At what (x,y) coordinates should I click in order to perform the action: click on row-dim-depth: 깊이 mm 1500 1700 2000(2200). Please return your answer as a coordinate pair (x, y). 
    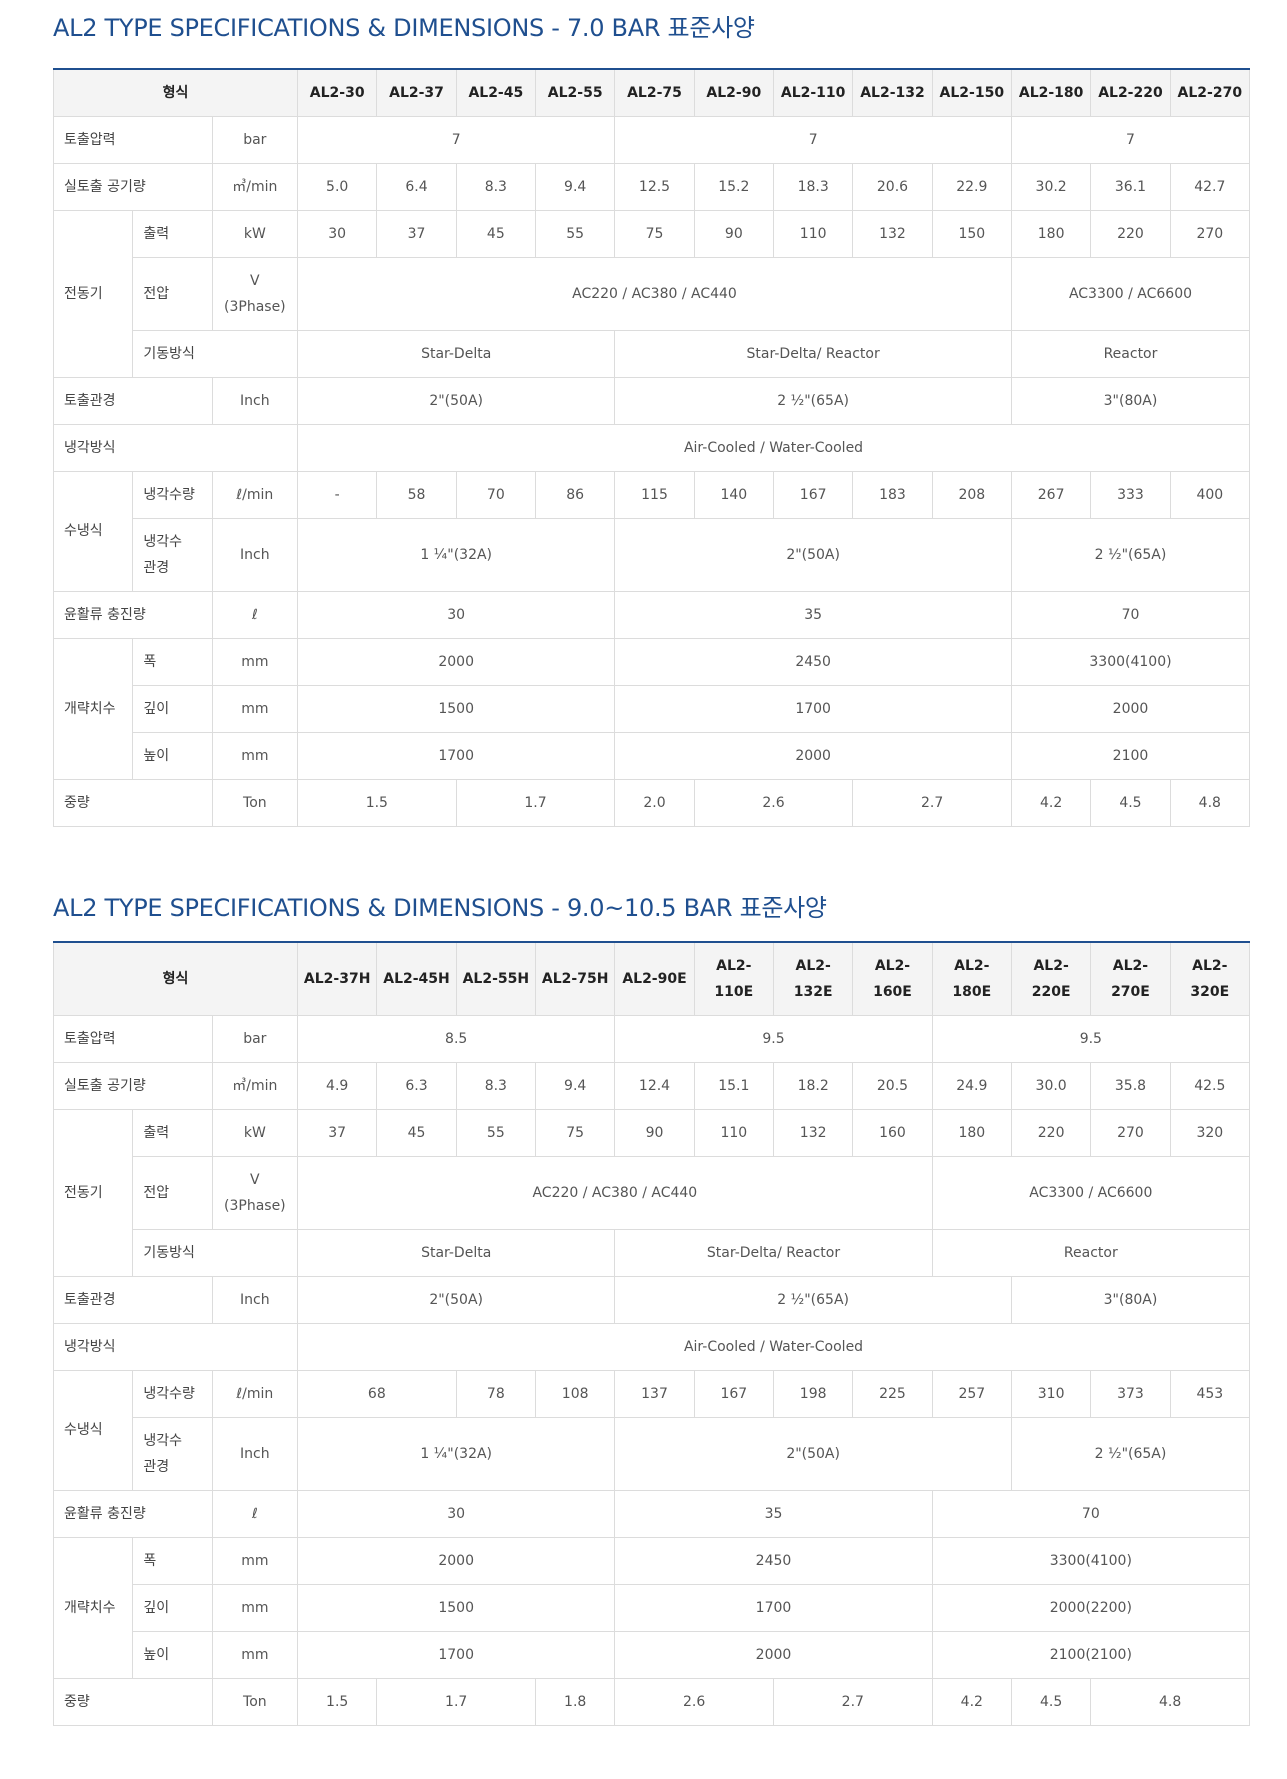
    Looking at the image, I should click on (652, 1607).